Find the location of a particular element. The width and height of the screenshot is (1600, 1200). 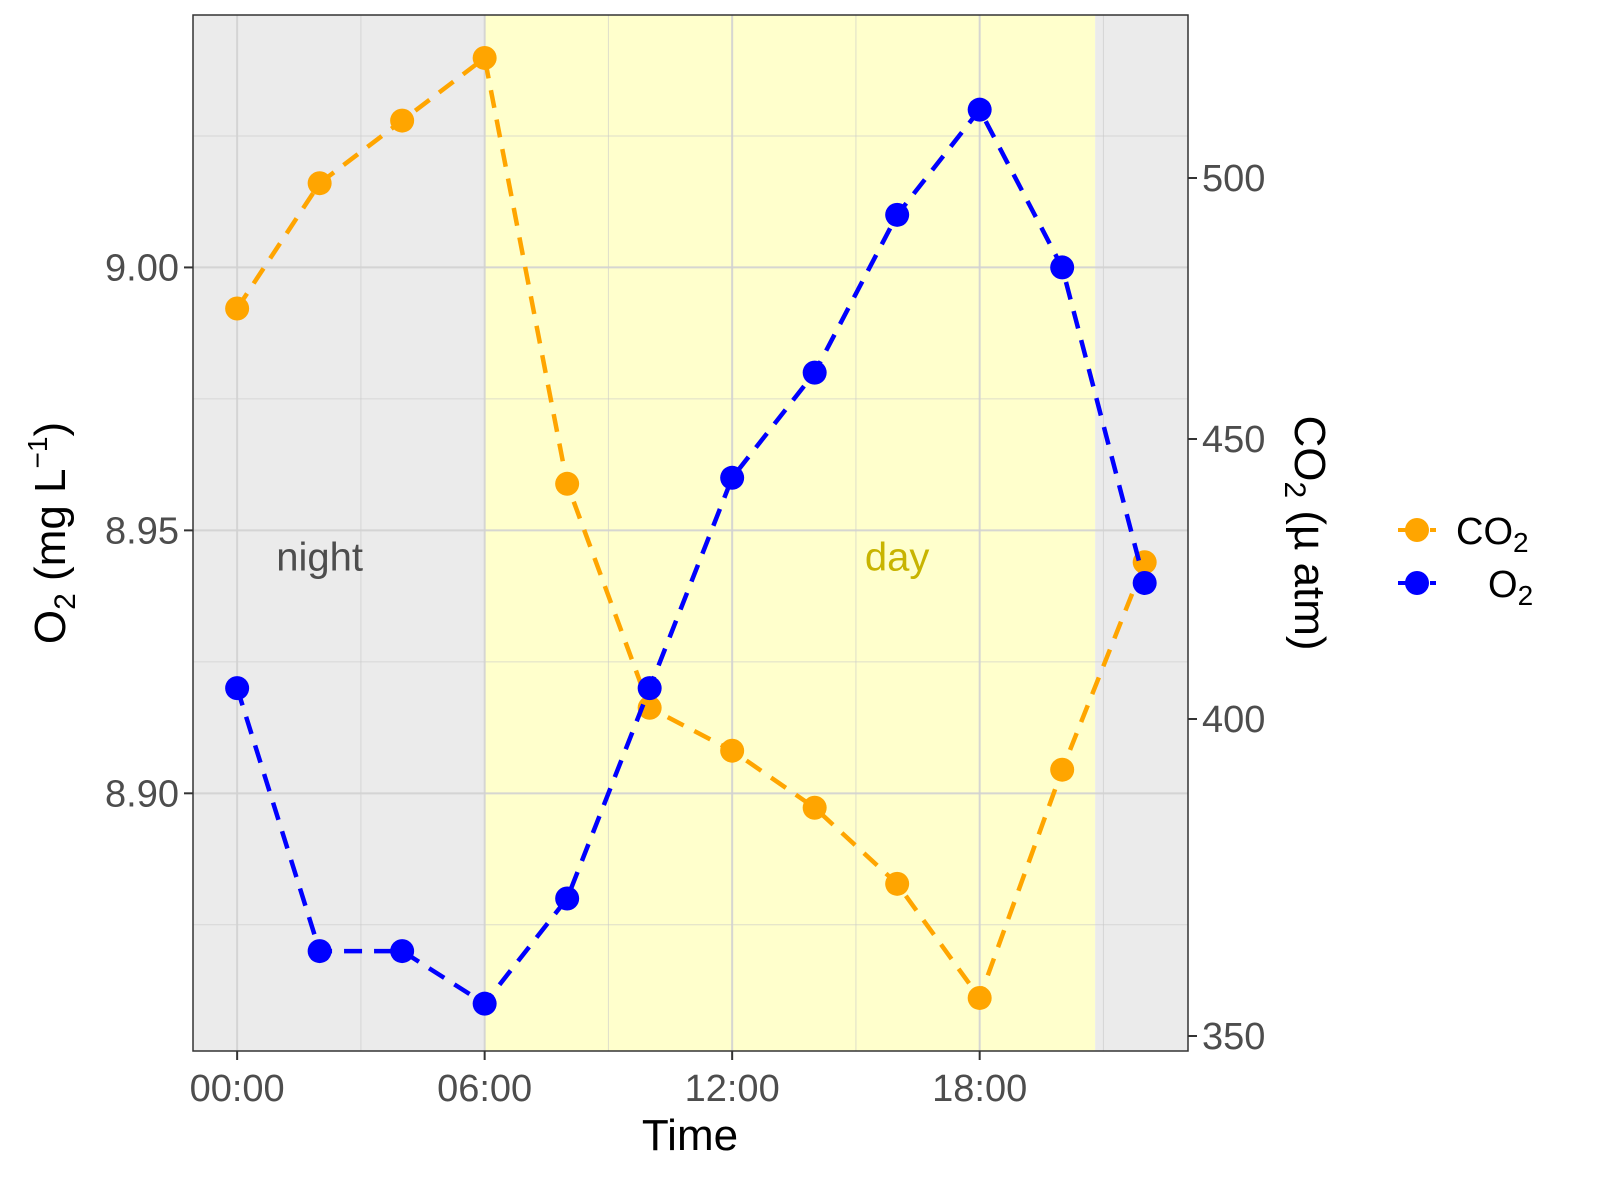

legend-key-co2 is located at coordinates (1417, 530).